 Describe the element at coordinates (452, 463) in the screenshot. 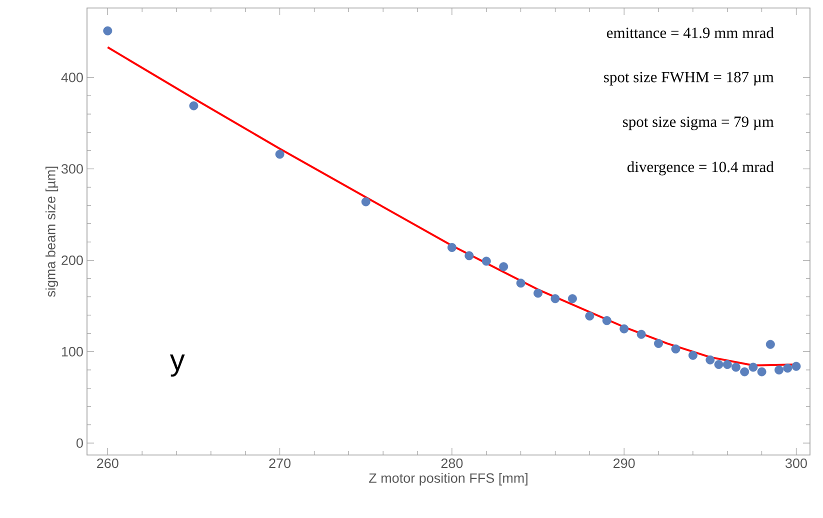

I see `x-tick-label: 280` at that location.